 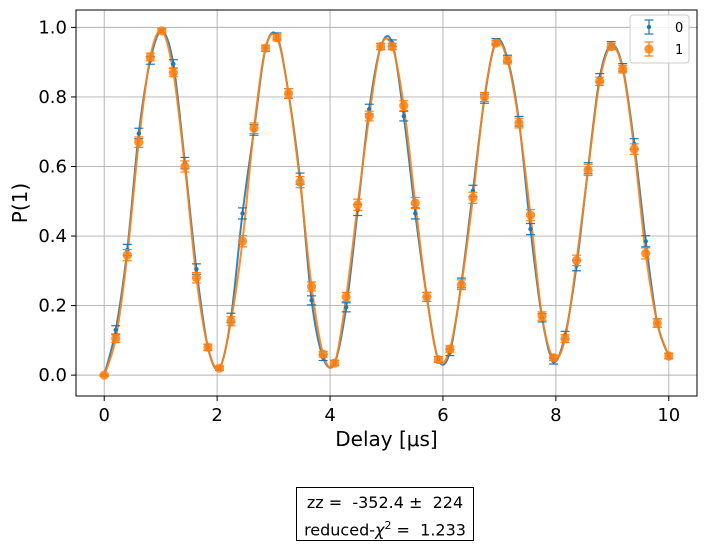 What do you see at coordinates (428, 530) in the screenshot?
I see `chi2-value: = 1.233` at bounding box center [428, 530].